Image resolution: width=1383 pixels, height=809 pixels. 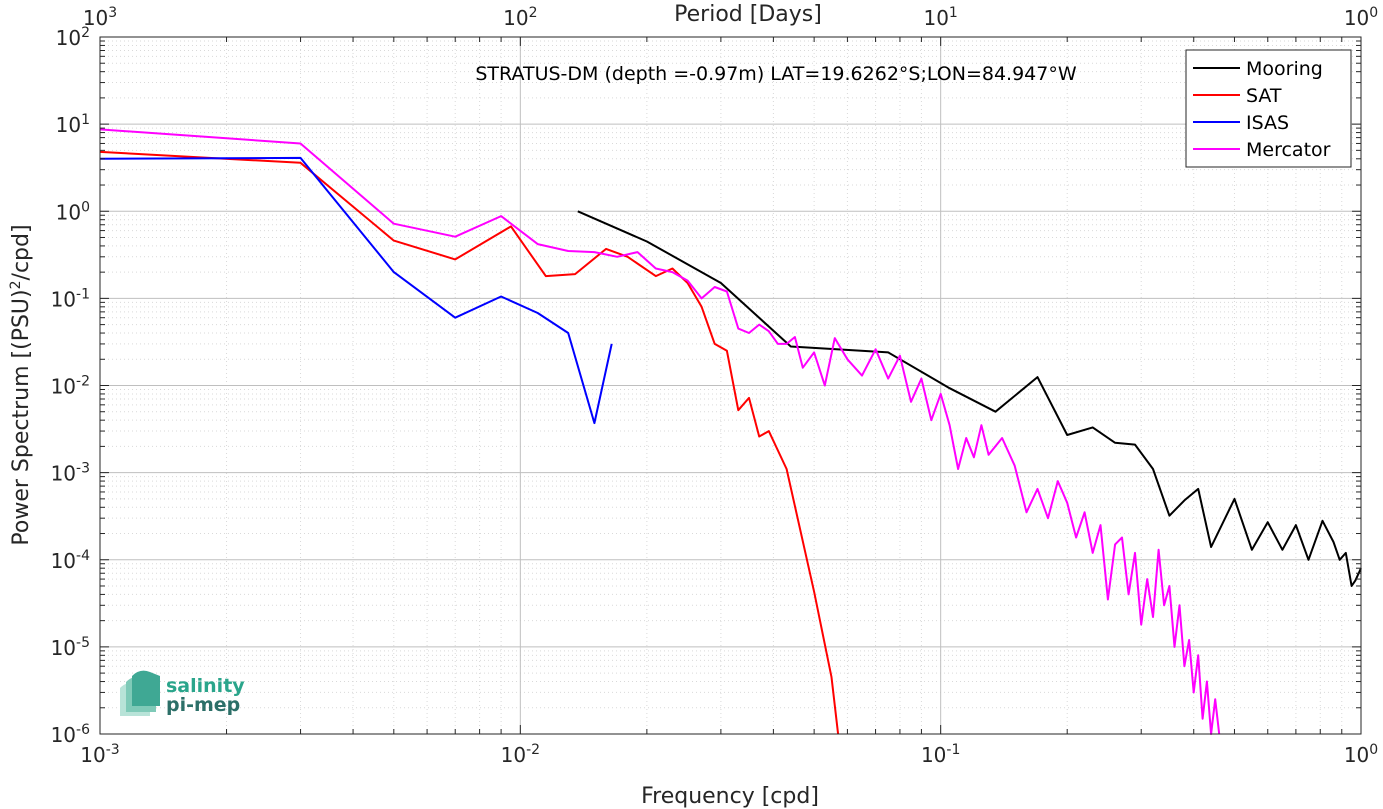 What do you see at coordinates (1288, 150) in the screenshot?
I see `legend-label-mercator: Mercator` at bounding box center [1288, 150].